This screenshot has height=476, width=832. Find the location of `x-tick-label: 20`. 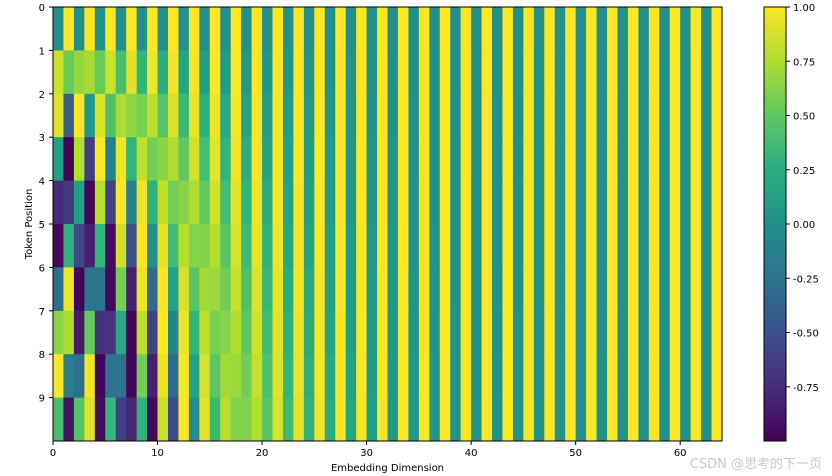

x-tick-label: 20 is located at coordinates (262, 453).